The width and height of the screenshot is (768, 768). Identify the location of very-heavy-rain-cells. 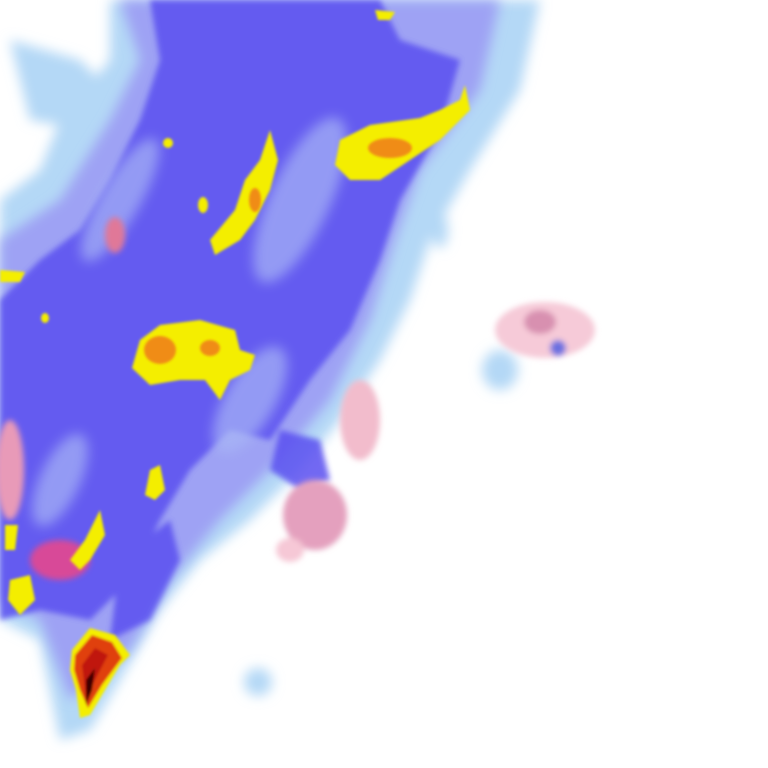
(278, 251).